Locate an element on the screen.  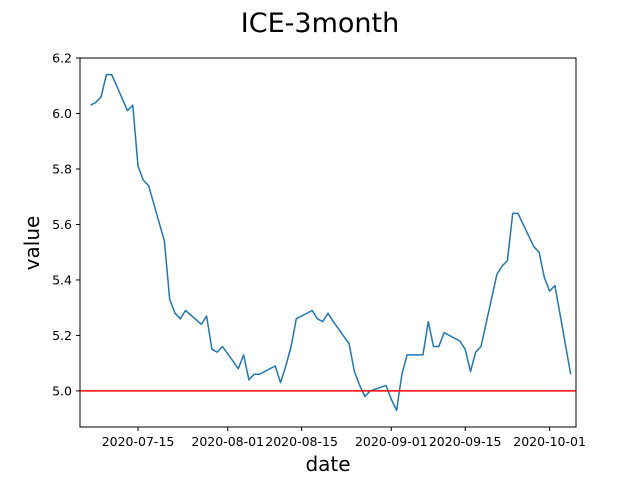
x-tick-label: 2020-09-15 is located at coordinates (465, 441).